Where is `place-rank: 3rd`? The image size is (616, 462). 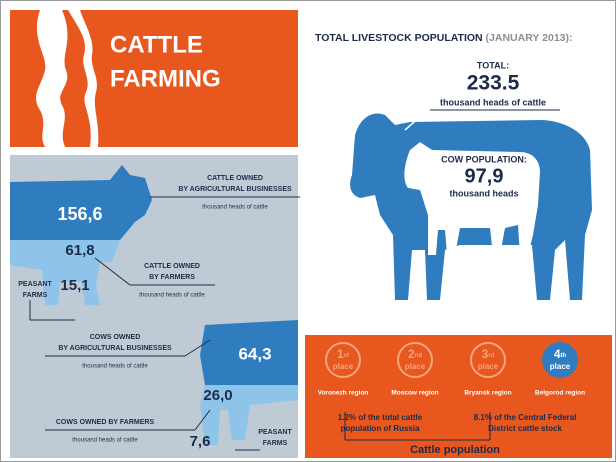
place-rank: 3rd is located at coordinates (488, 354).